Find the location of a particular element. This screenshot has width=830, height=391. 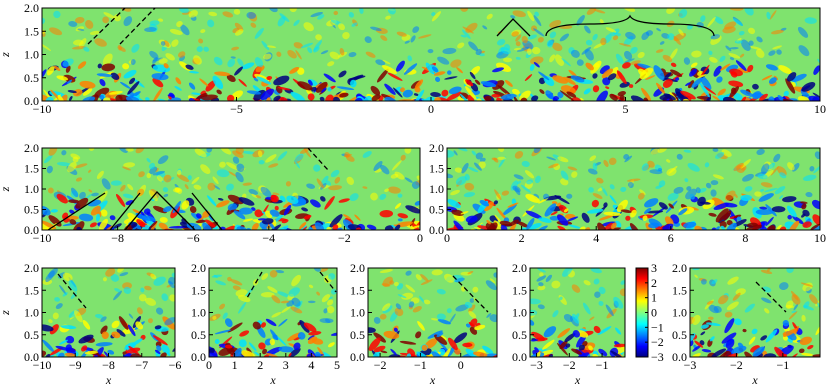

annotation-line is located at coordinates (207, 211).